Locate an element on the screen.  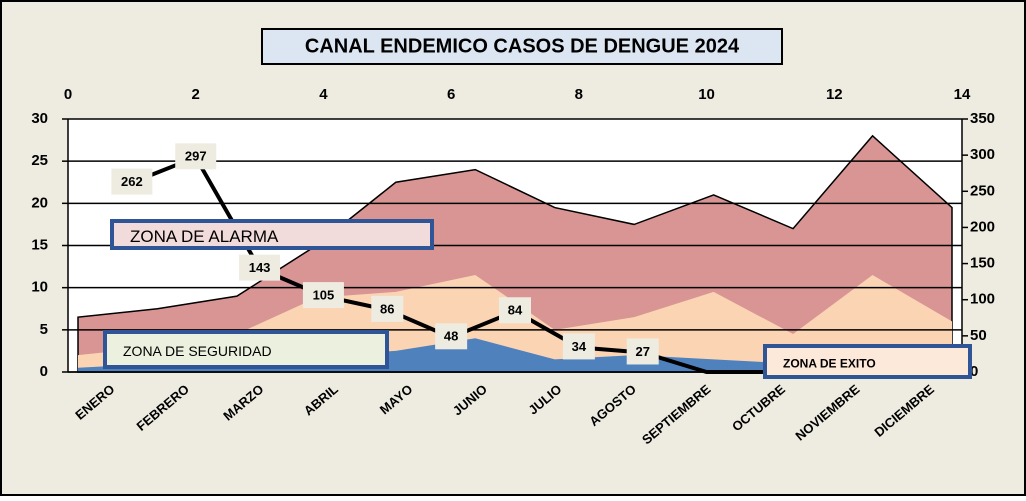
data-label: 27 is located at coordinates (642, 351).